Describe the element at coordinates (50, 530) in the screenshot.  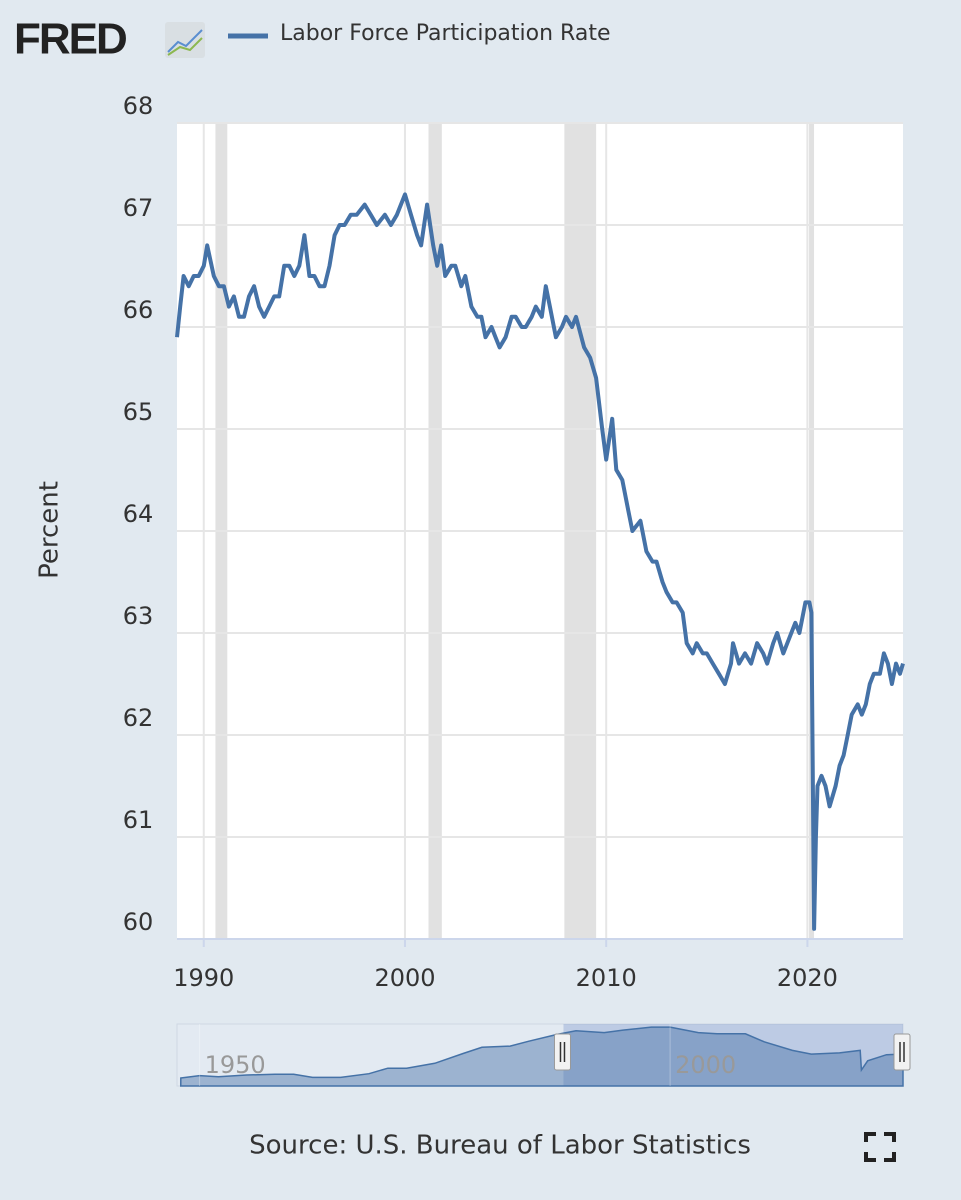
I see `y-axis-label: Percent` at that location.